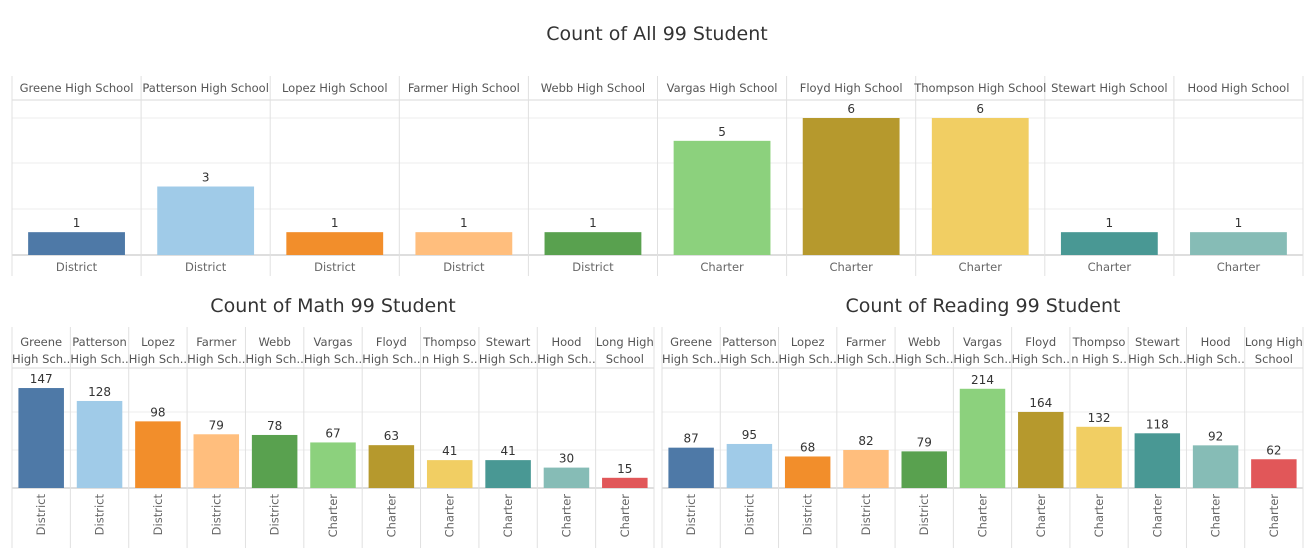 The image size is (1315, 559). I want to click on column-header-line1: Hood, so click(566, 342).